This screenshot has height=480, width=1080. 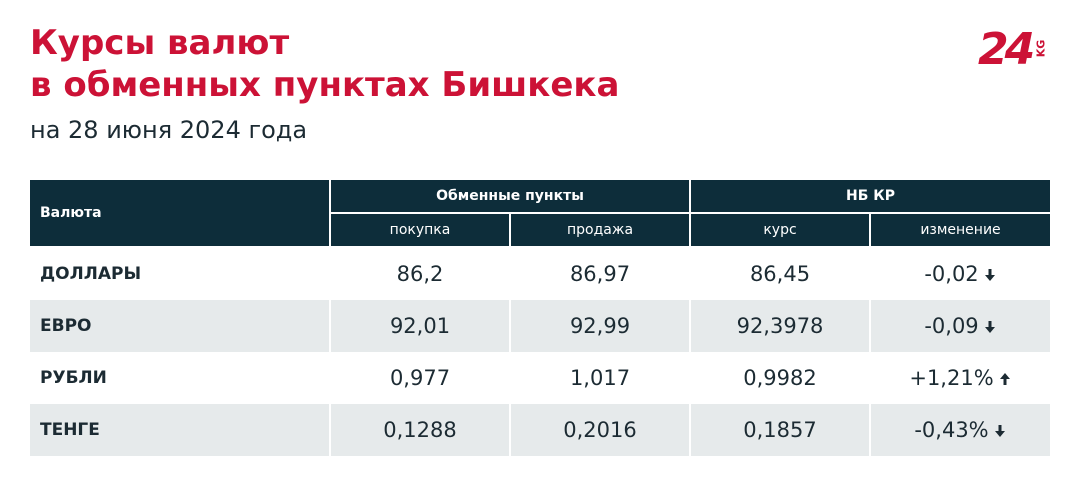 I want to click on rate-cell: -0,02, so click(x=959, y=273).